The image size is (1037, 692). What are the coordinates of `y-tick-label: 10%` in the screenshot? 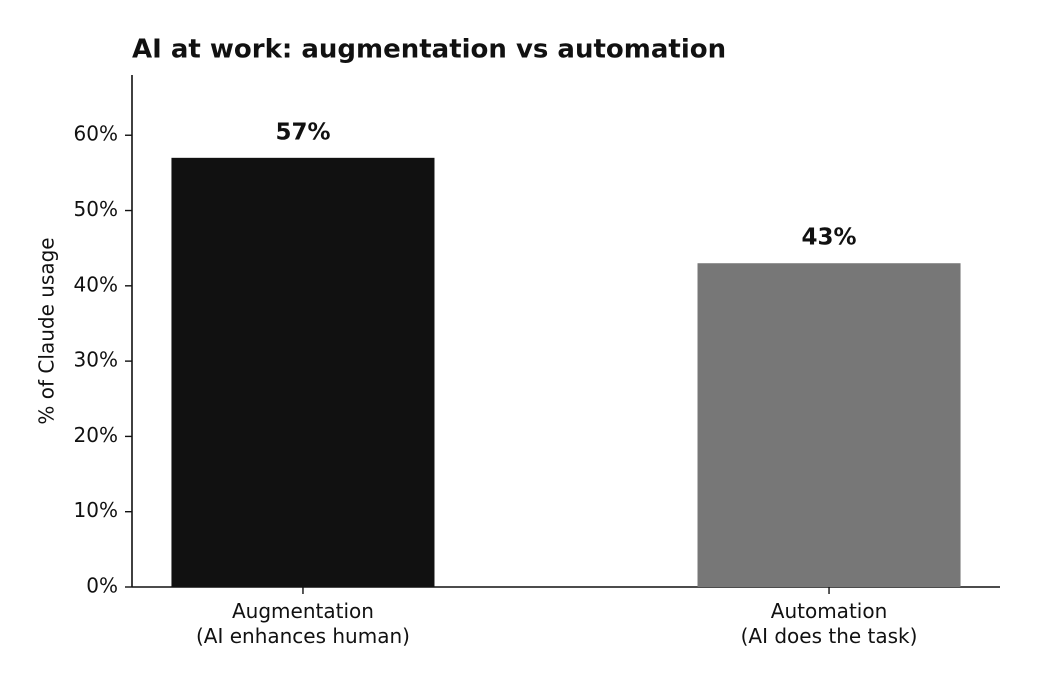 It's located at (96, 510).